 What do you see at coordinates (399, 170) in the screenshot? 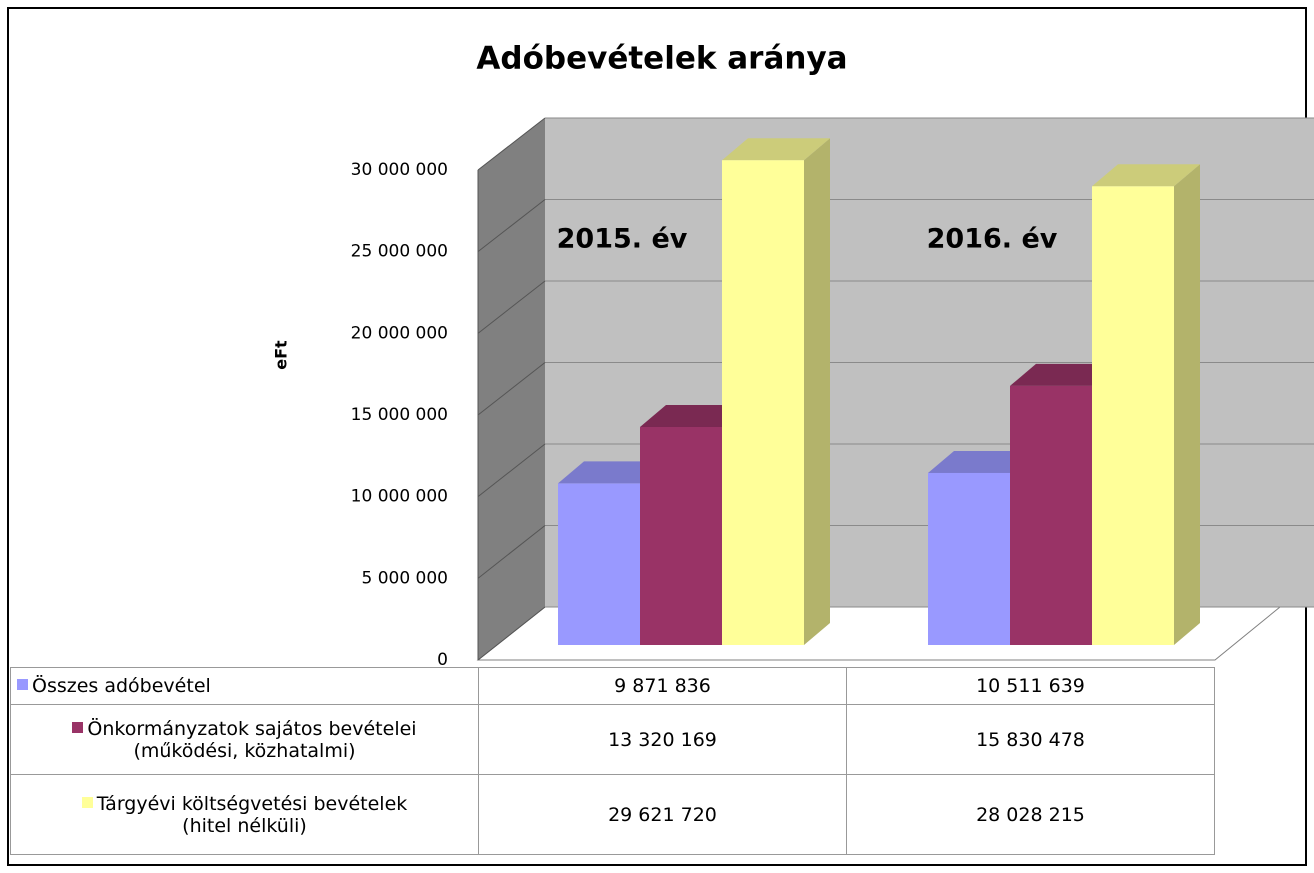
I see `y-tick-label: 30 000 000` at bounding box center [399, 170].